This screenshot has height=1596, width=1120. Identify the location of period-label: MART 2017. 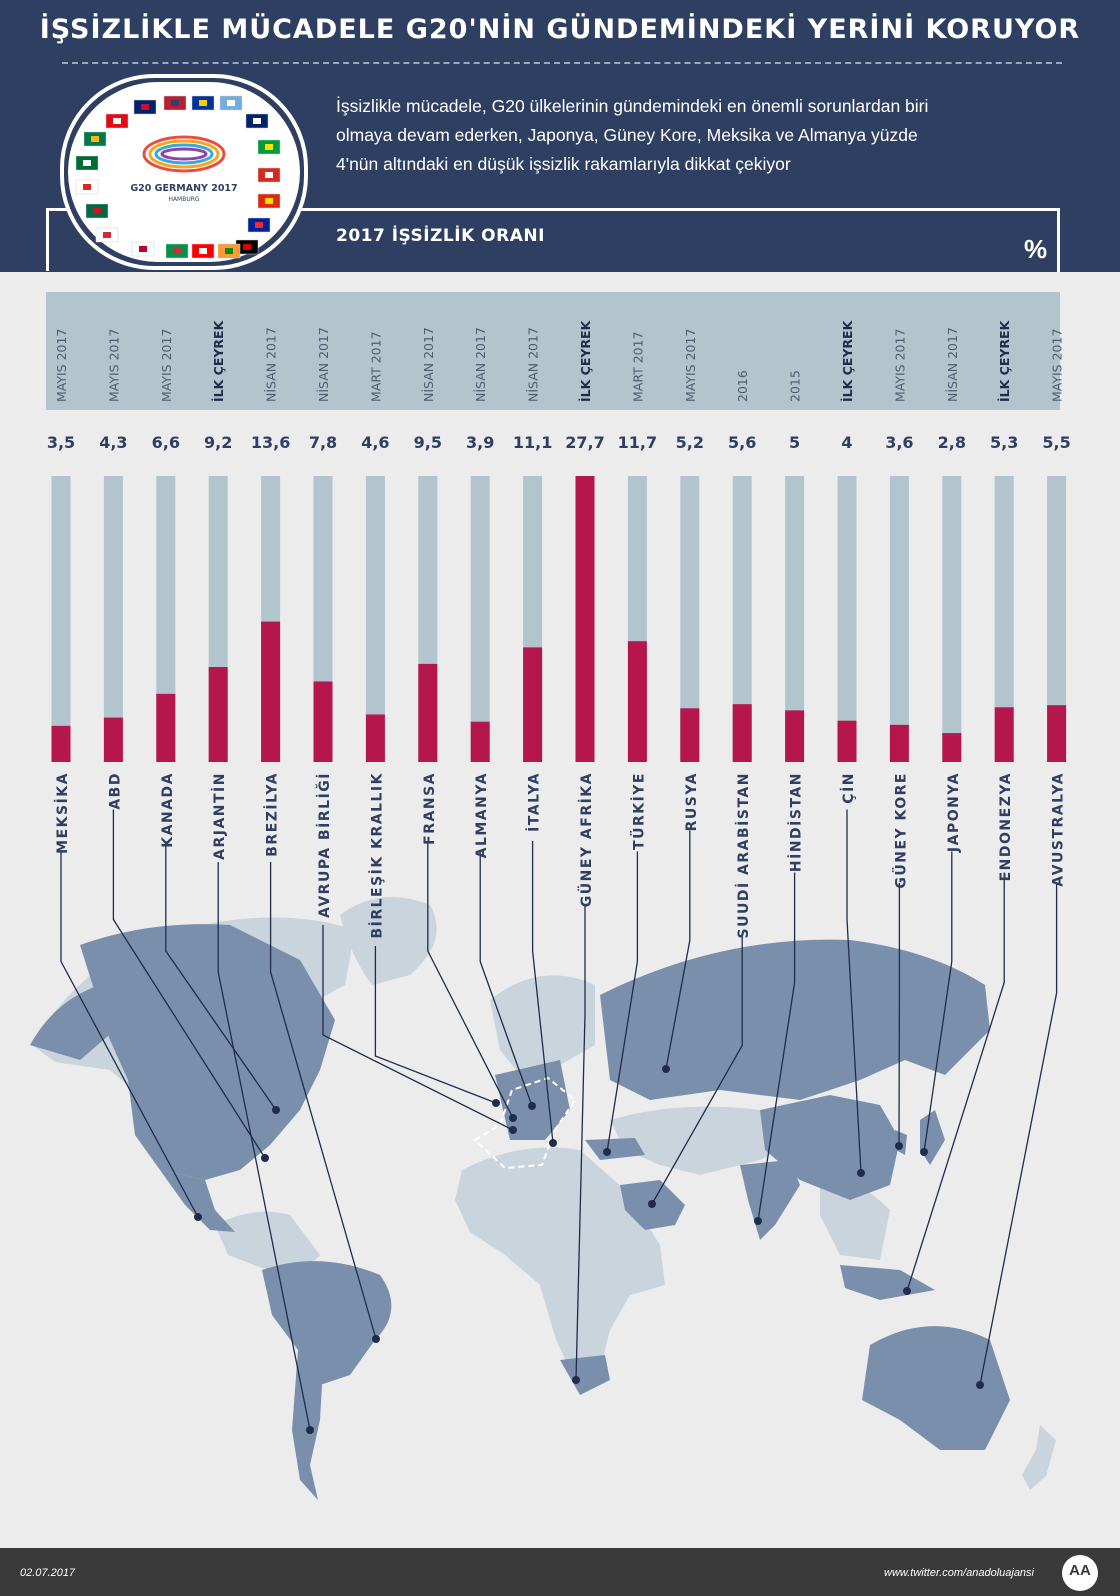
(637, 366).